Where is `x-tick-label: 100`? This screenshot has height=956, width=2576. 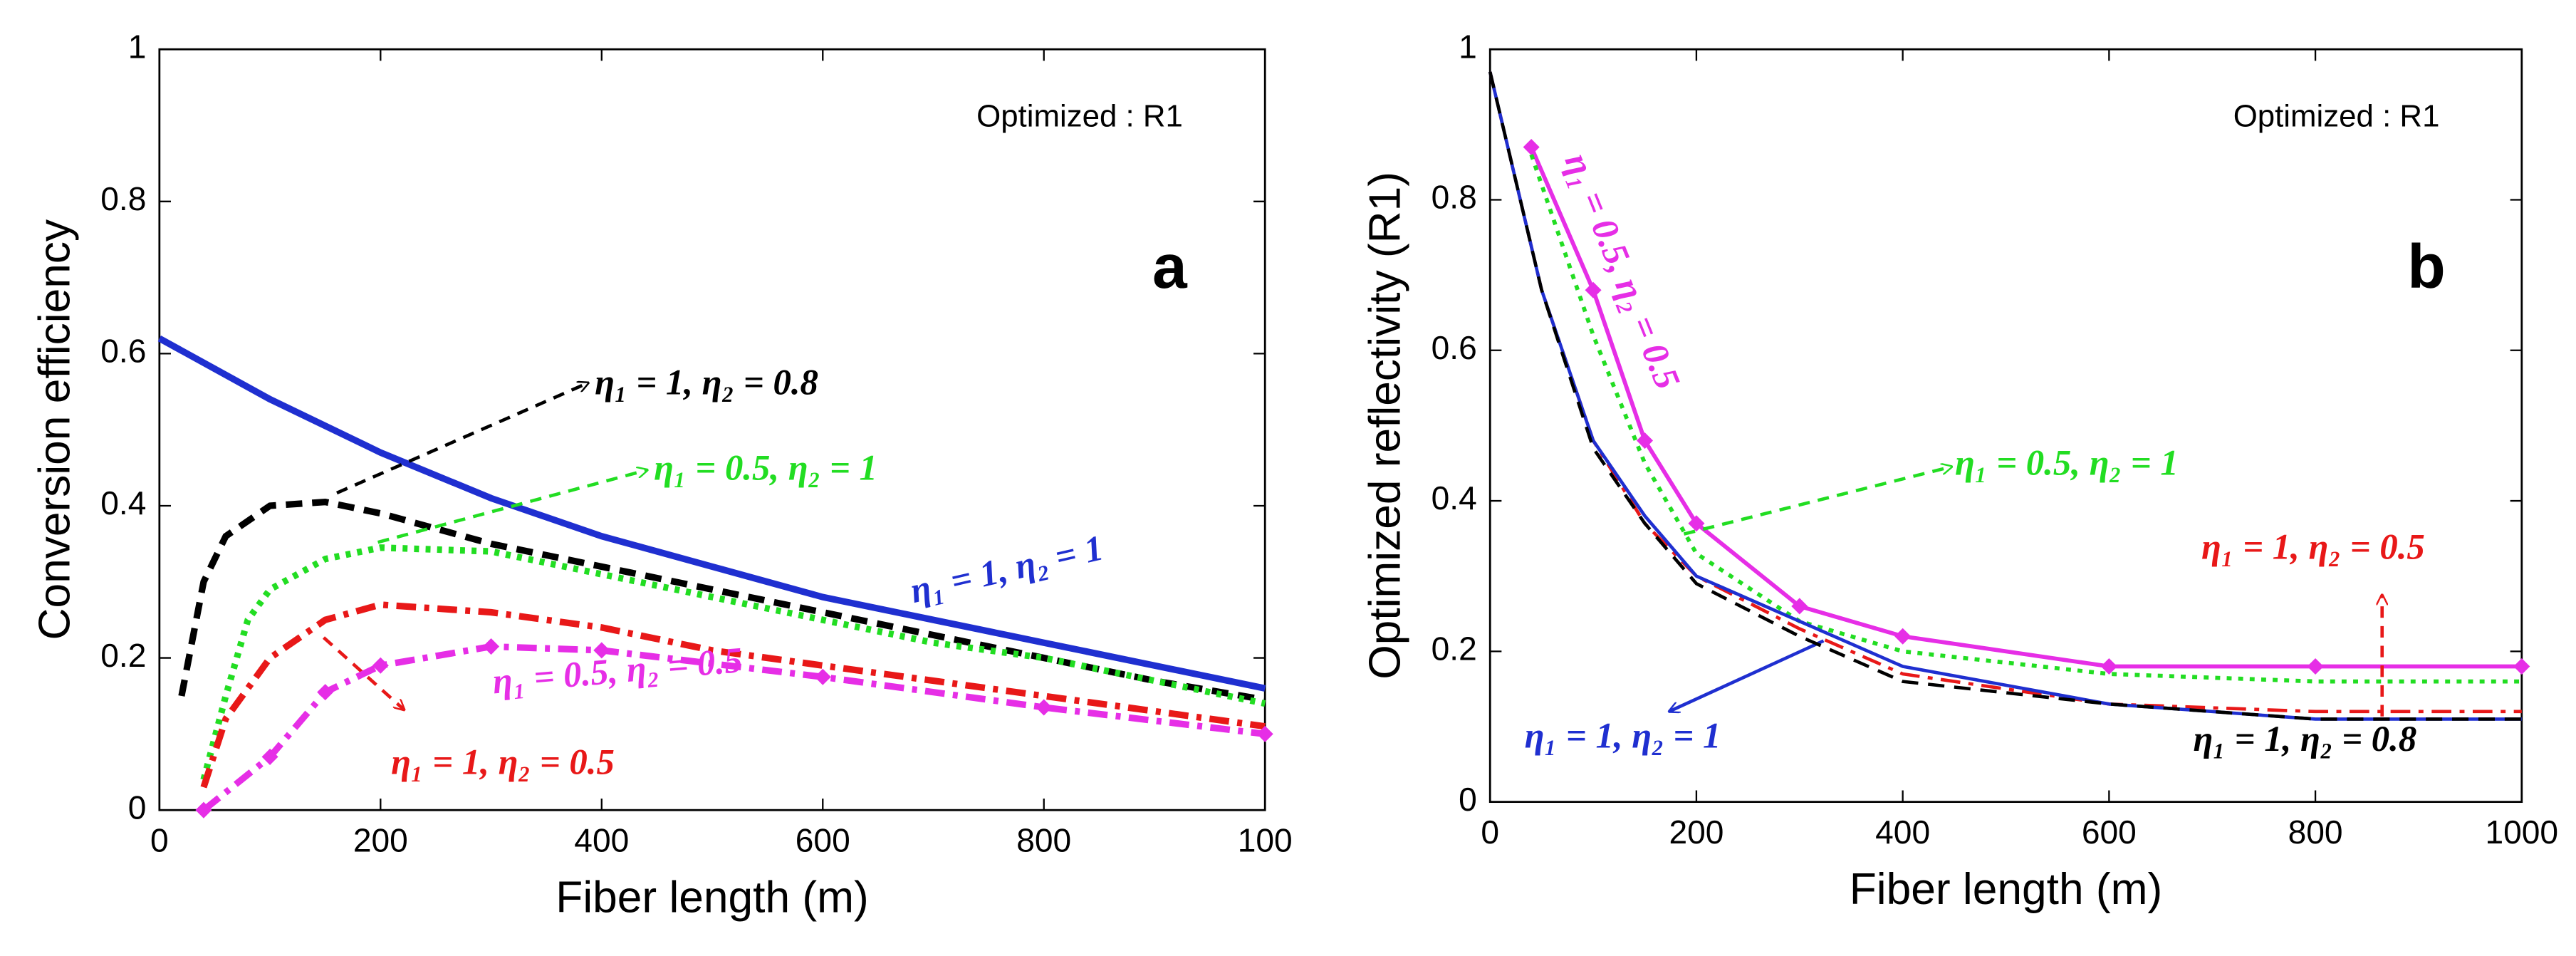 x-tick-label: 100 is located at coordinates (1265, 839).